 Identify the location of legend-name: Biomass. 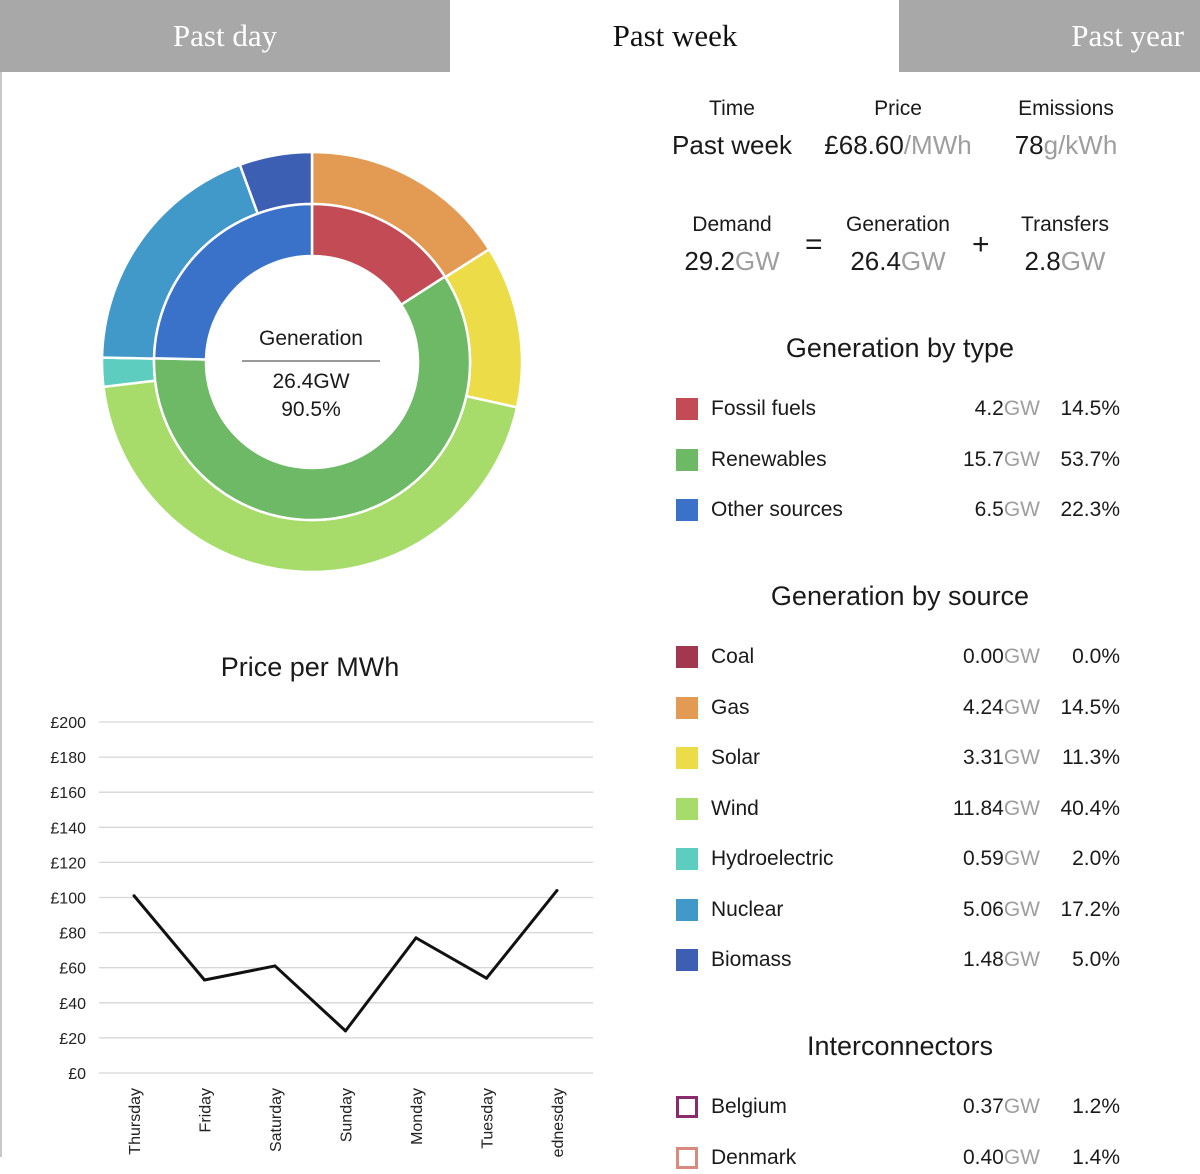
(751, 959).